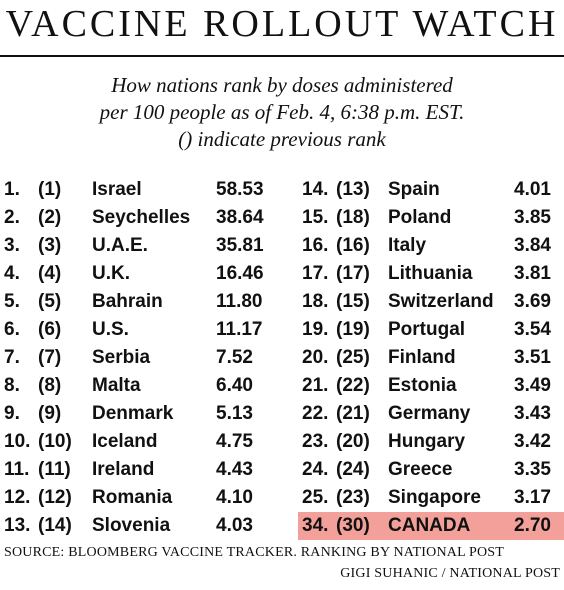  What do you see at coordinates (239, 329) in the screenshot?
I see `doses-value: 11.17` at bounding box center [239, 329].